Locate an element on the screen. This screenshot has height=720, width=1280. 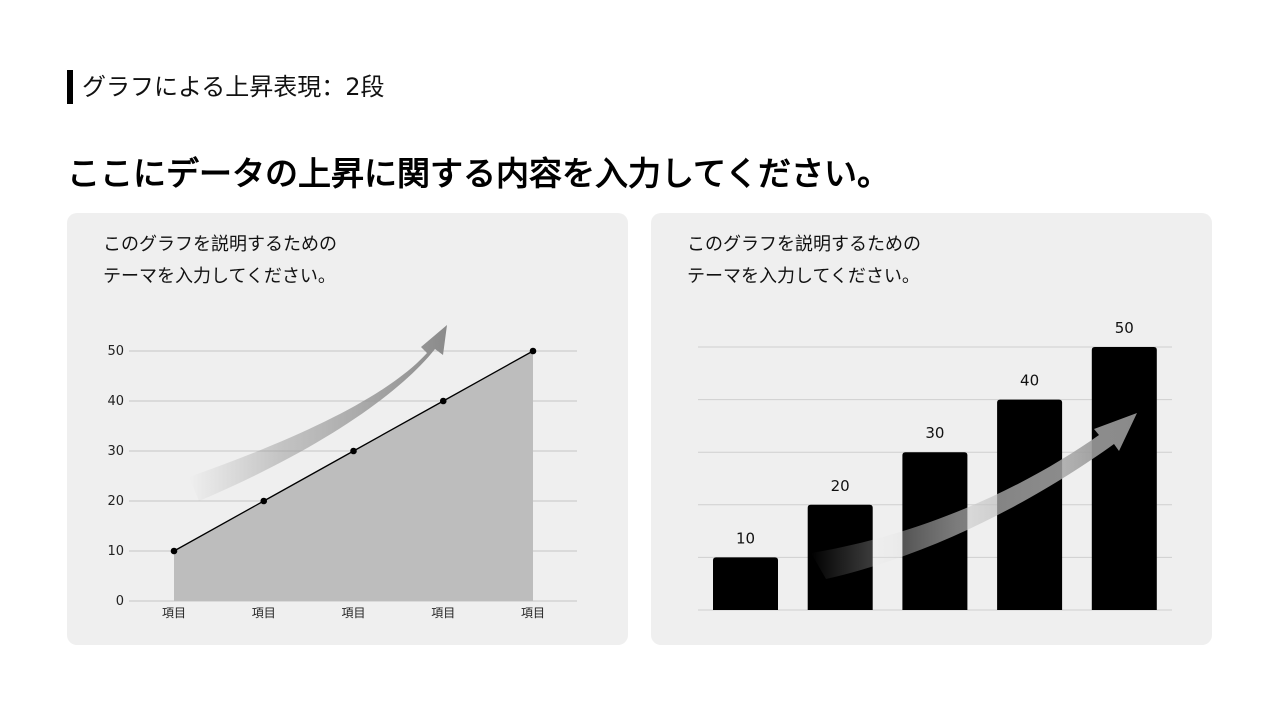
section-title: グラフによる上昇表現：2段 is located at coordinates (233, 87).